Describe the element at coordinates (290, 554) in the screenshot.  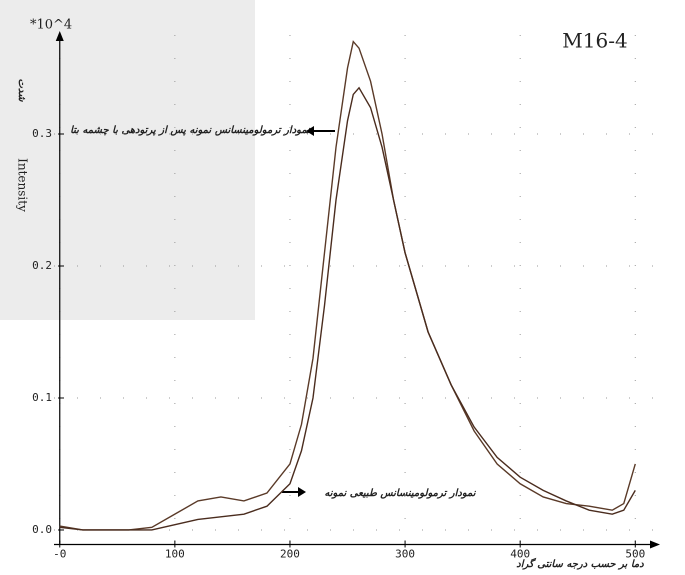
I see `x-tick-label: 200` at that location.